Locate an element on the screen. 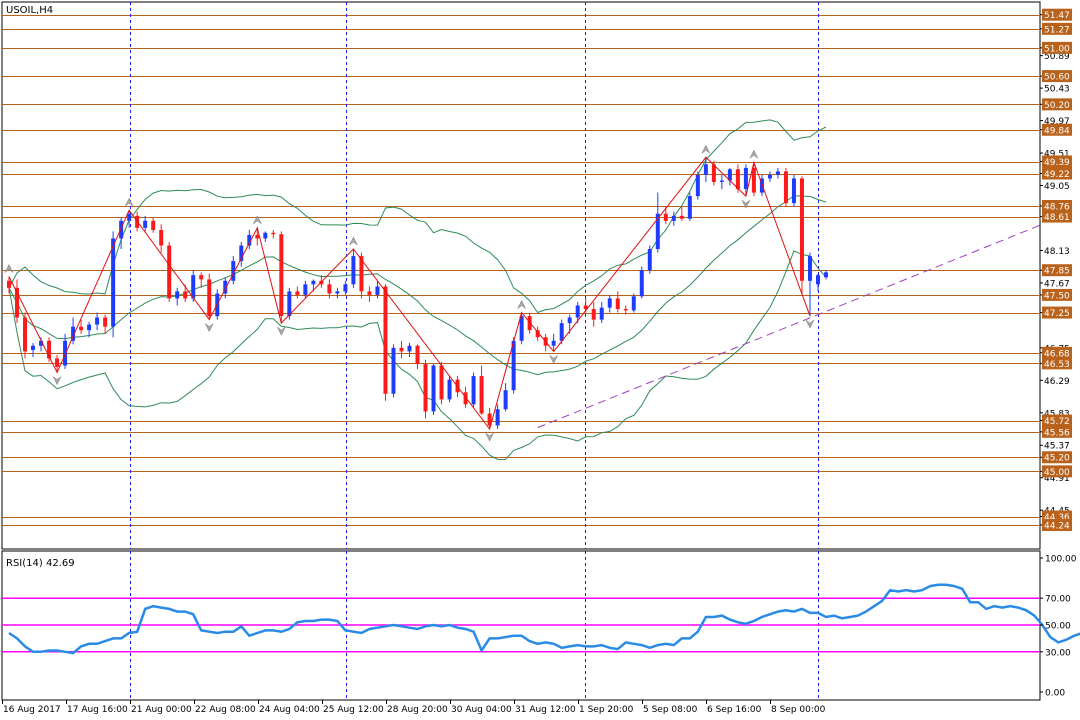 Image resolution: width=1080 pixels, height=720 pixels. price-level-tag-label: 51.00 is located at coordinates (1057, 49).